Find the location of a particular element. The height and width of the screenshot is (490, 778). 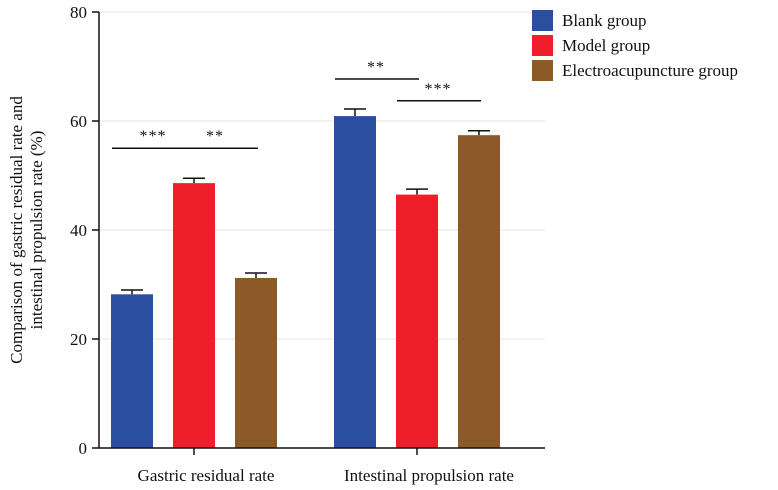

significance-label-1: ** is located at coordinates (215, 136).